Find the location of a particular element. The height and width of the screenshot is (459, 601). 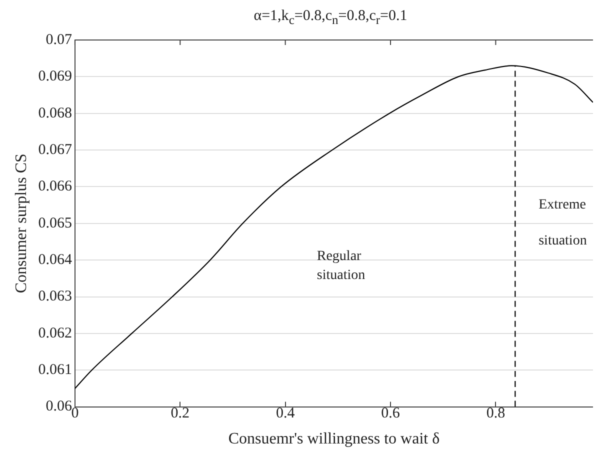

y-axis-title: Consumer surplus CS is located at coordinates (21, 224).